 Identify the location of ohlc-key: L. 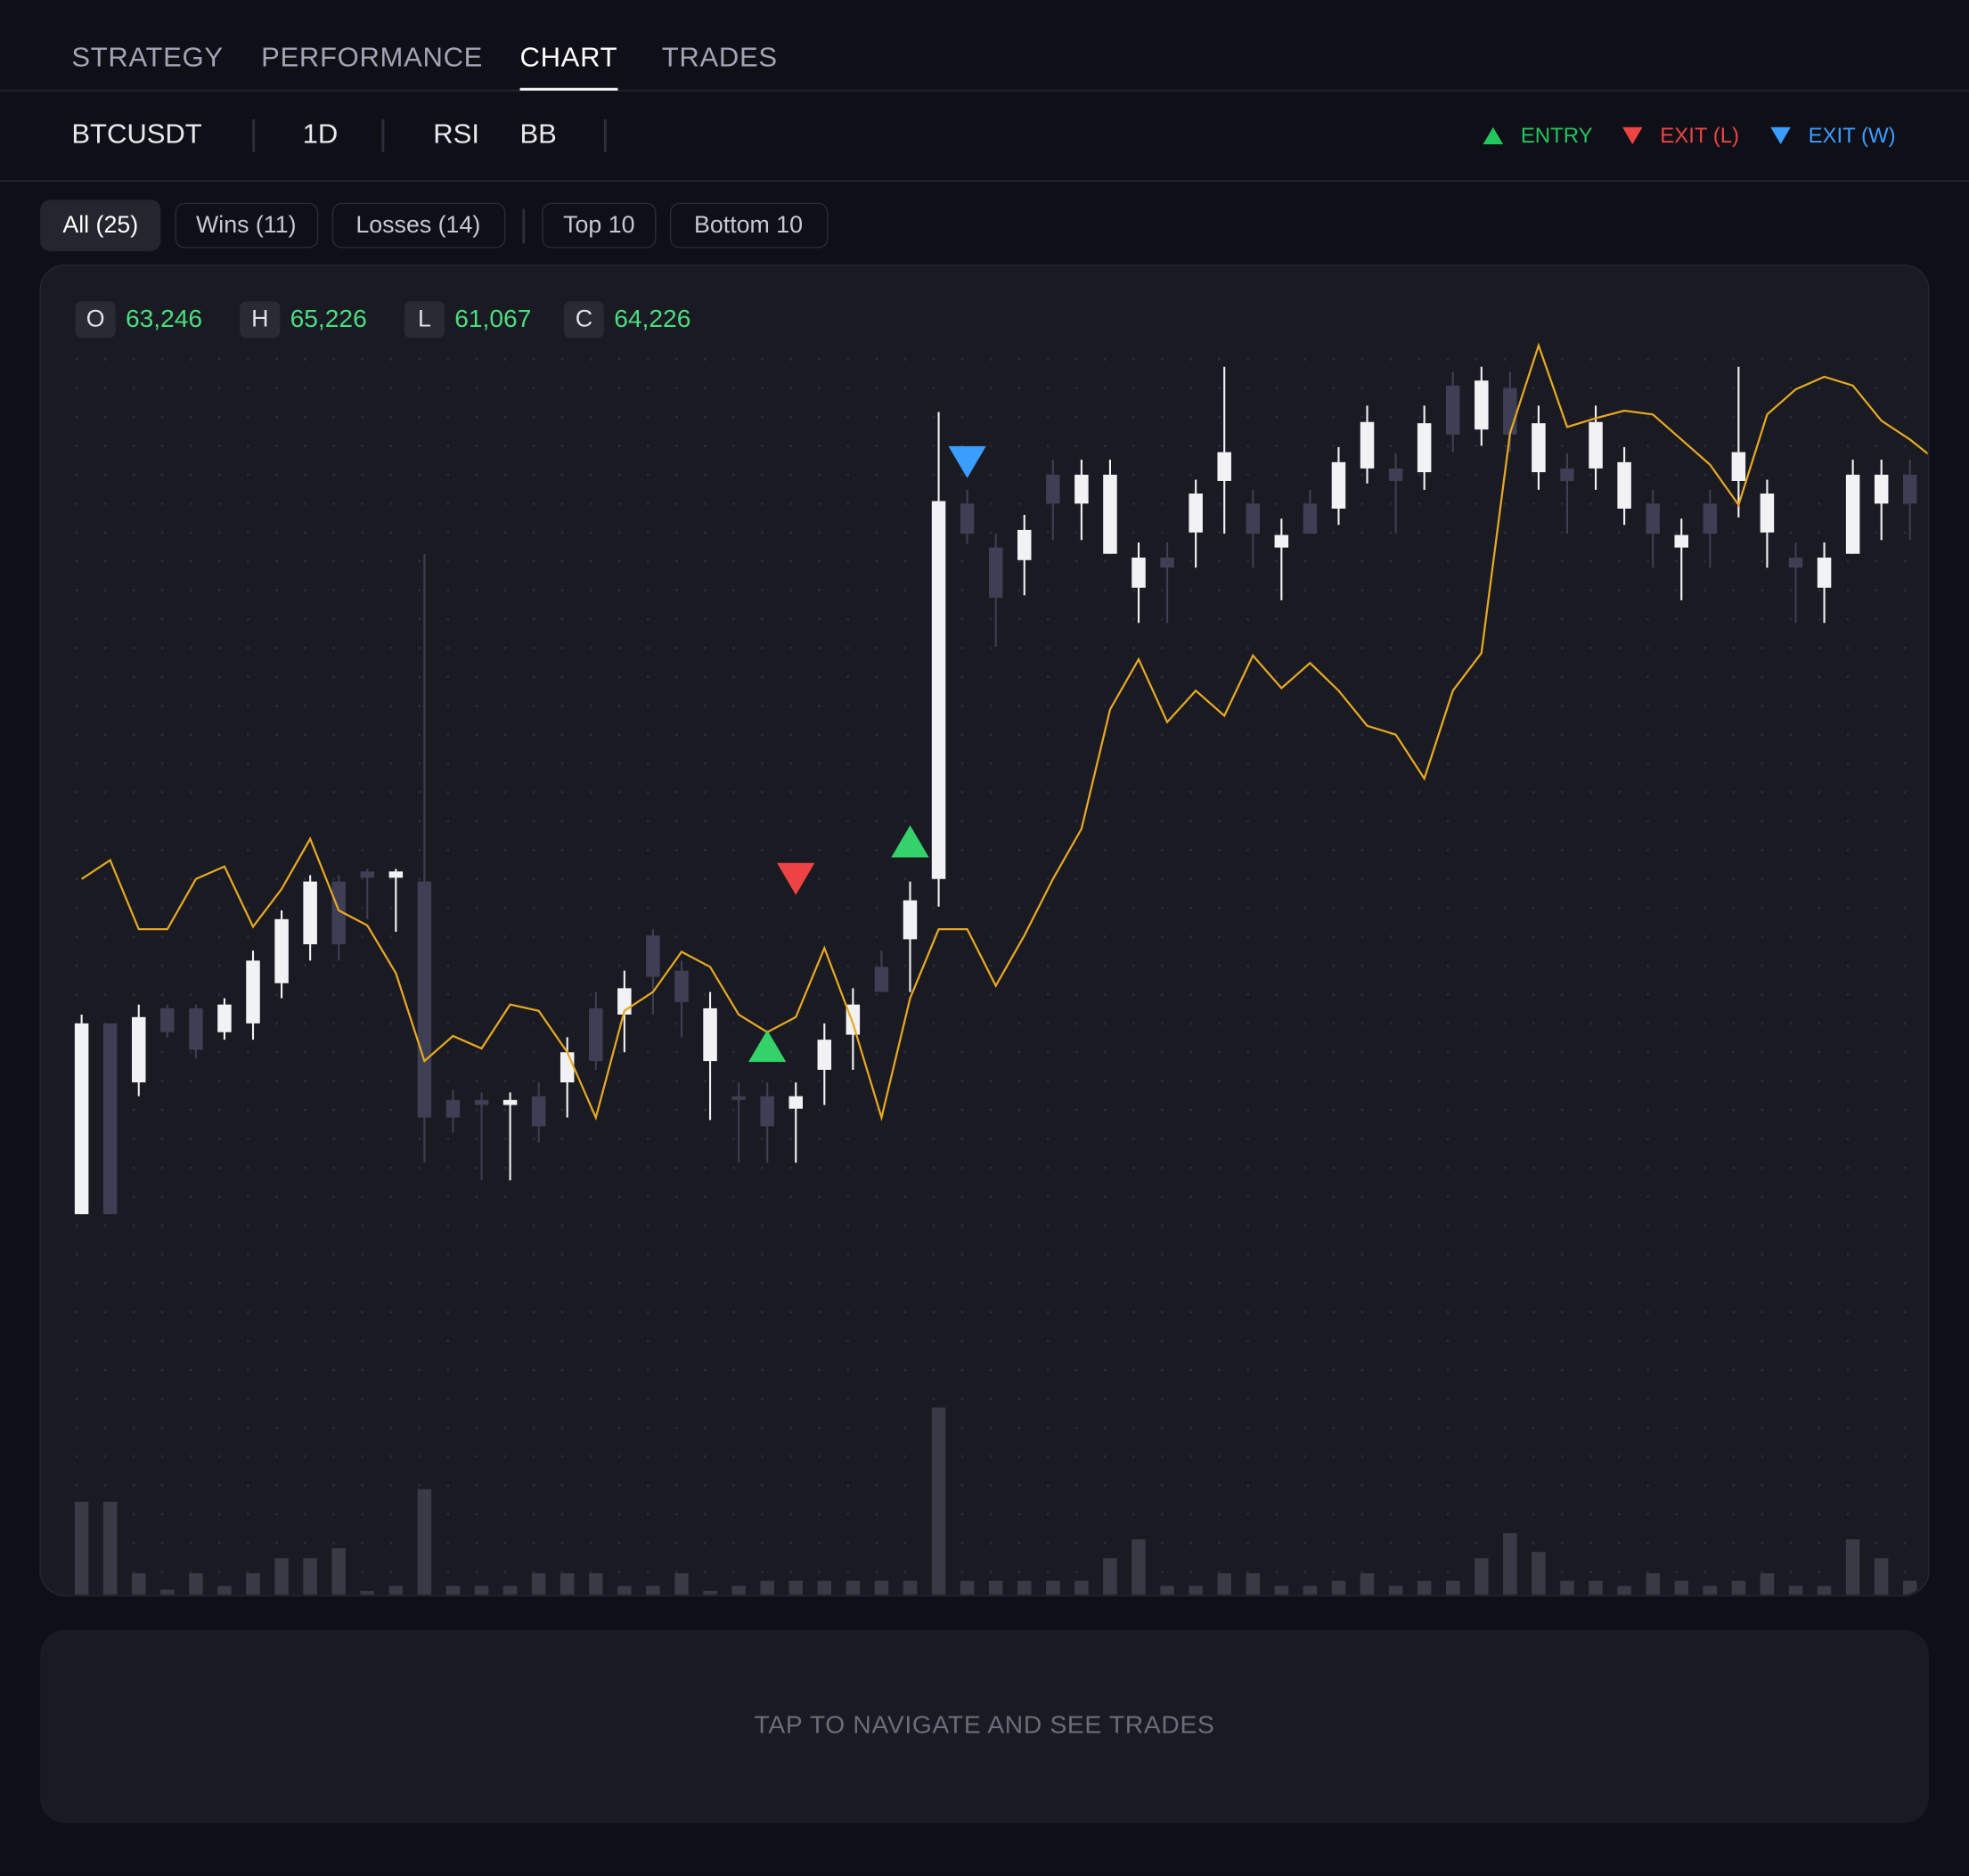
(424, 319).